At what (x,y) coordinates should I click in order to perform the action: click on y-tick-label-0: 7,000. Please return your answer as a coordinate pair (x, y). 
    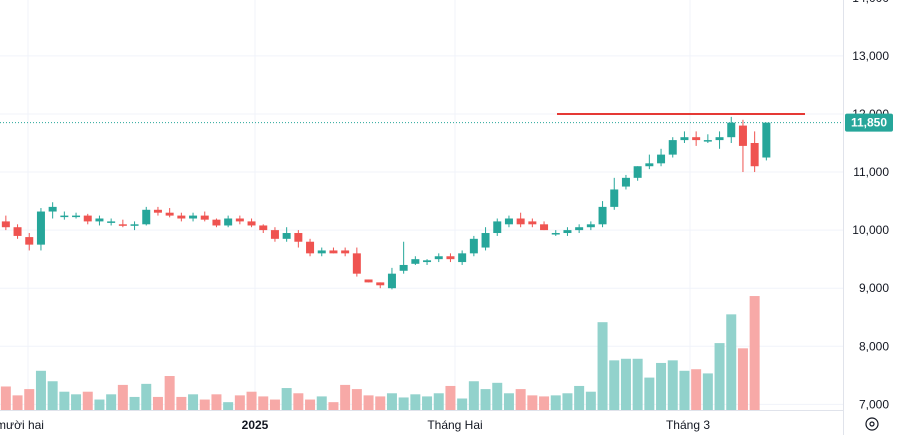
    Looking at the image, I should click on (874, 404).